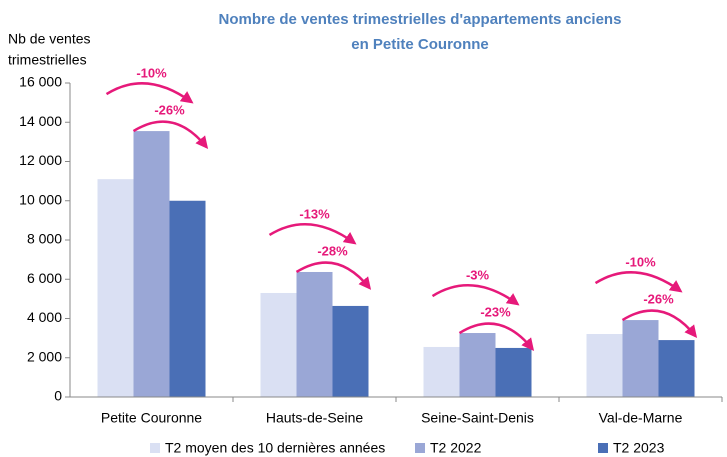 The image size is (727, 457). I want to click on y-tick-label: 8 000, so click(44, 239).